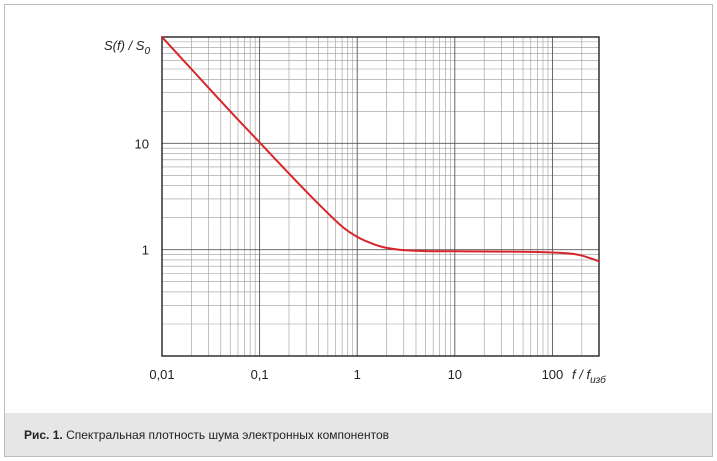 The height and width of the screenshot is (461, 717). Describe the element at coordinates (260, 374) in the screenshot. I see `x-tick-label: 0,1` at that location.